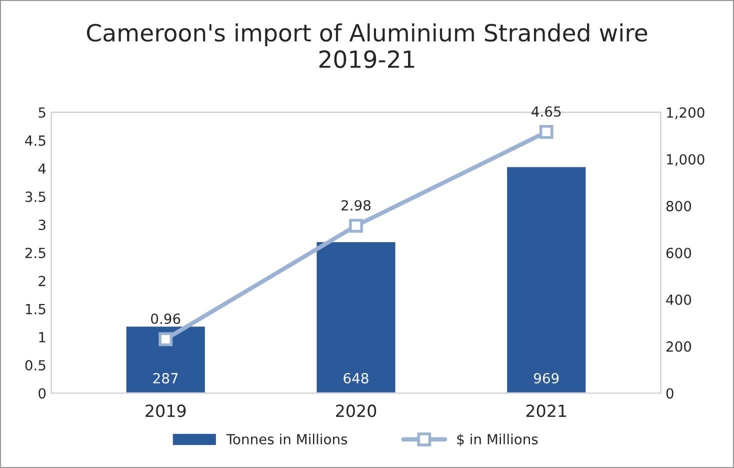  Describe the element at coordinates (546, 111) in the screenshot. I see `data-label: 4.65` at that location.